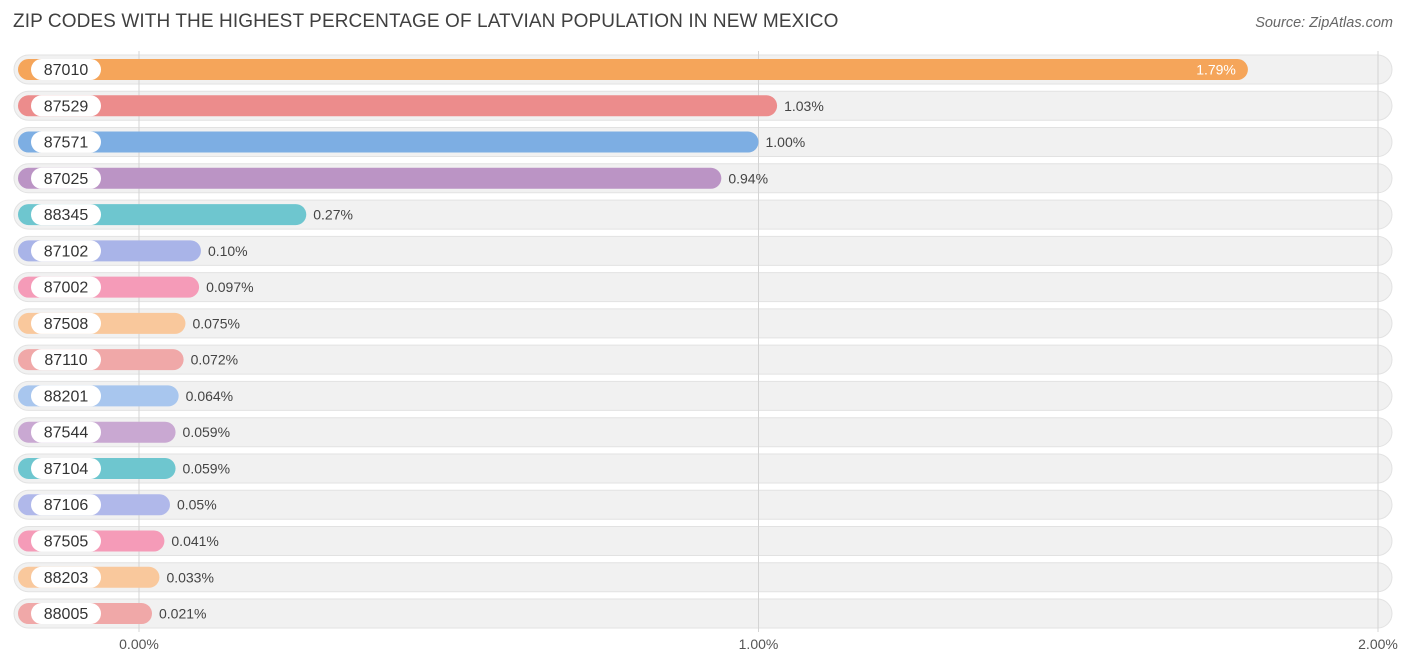 The image size is (1406, 667). Describe the element at coordinates (197, 505) in the screenshot. I see `value-label: 0.05%` at that location.